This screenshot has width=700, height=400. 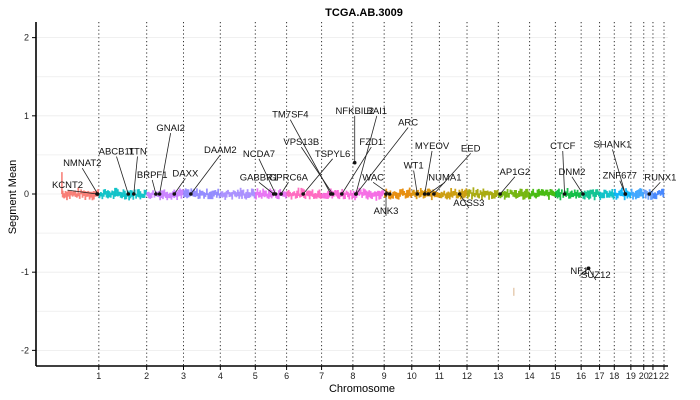 I want to click on gene-label: DAAM2, so click(x=220, y=150).